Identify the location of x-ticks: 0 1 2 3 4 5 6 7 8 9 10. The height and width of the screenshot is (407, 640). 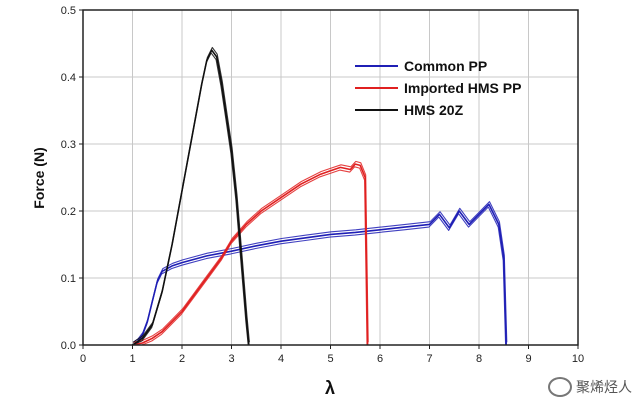
(332, 355).